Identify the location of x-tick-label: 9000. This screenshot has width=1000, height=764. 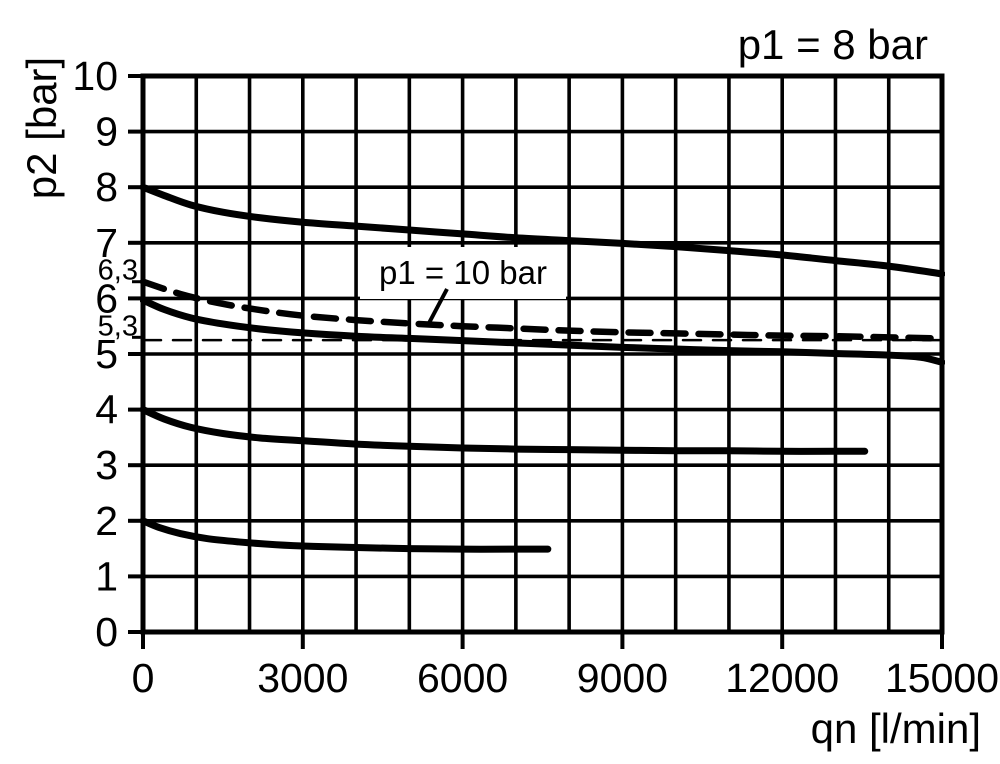
(622, 678).